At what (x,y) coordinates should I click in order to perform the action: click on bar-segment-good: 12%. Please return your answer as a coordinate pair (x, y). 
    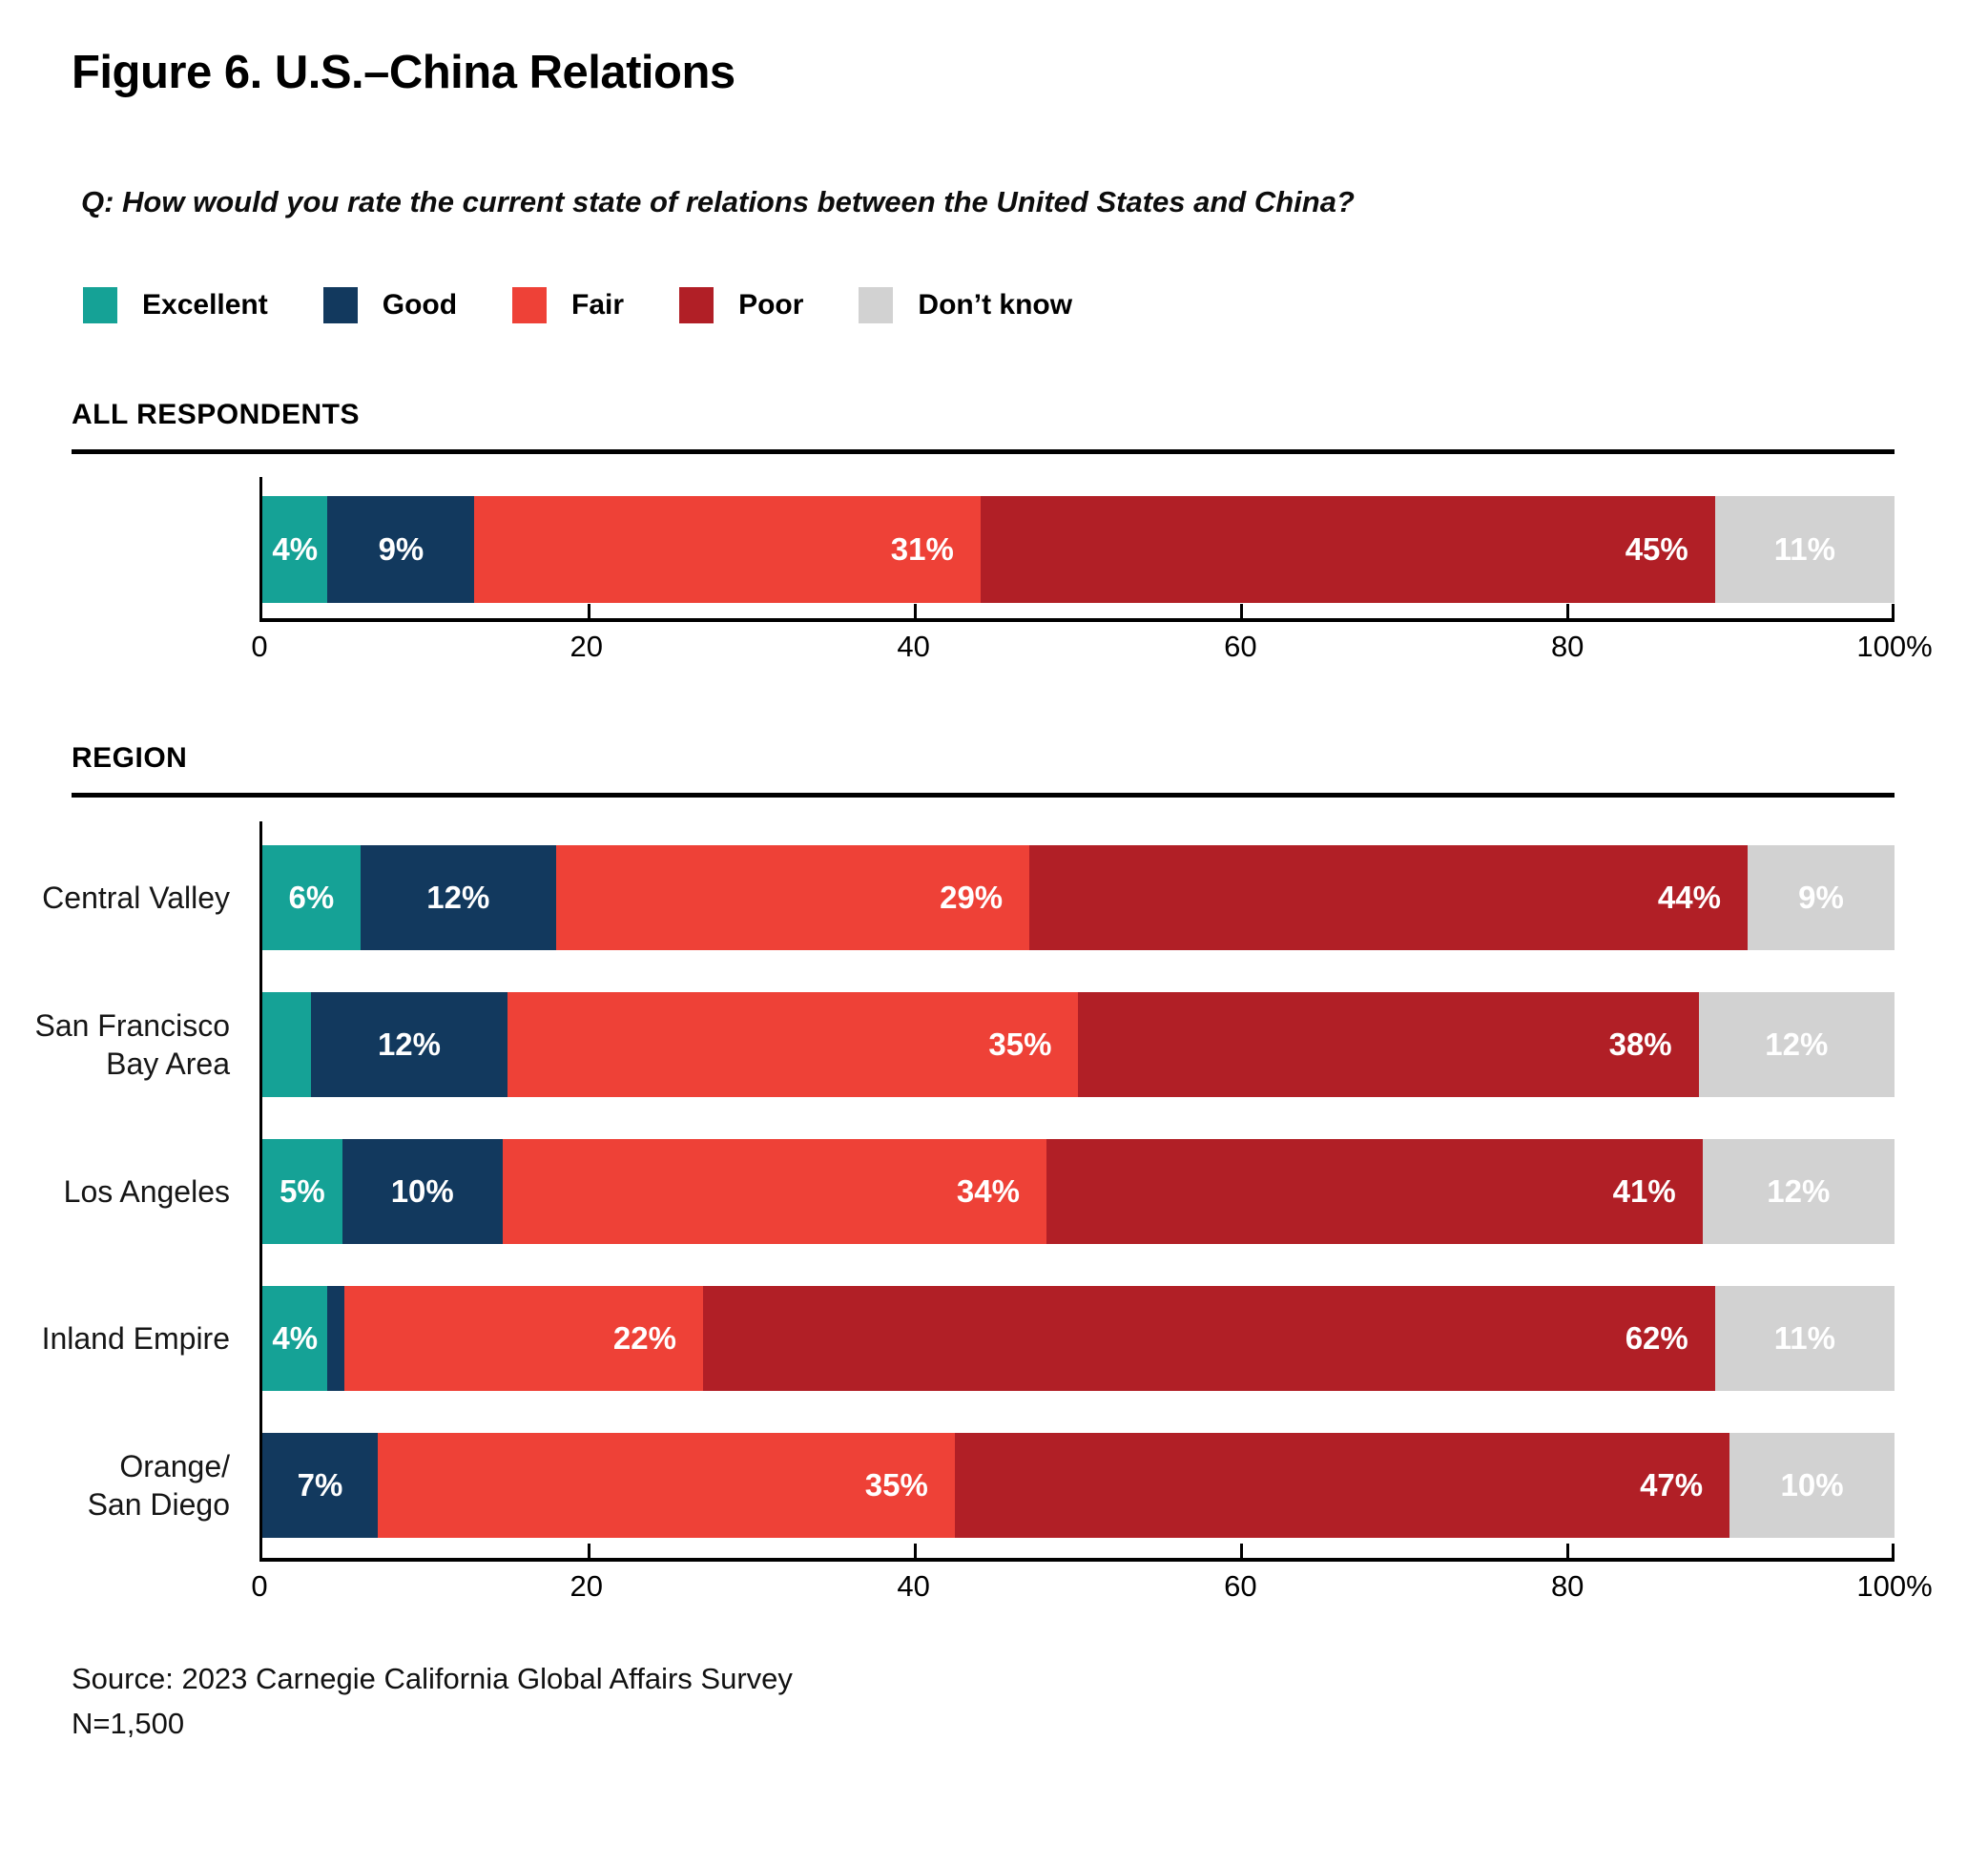
    Looking at the image, I should click on (409, 1044).